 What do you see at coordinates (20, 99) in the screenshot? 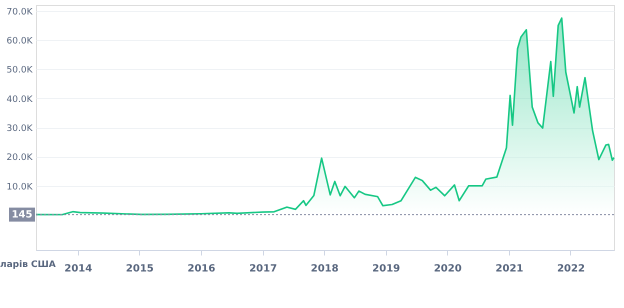
I see `y-tick-label: 40.0K` at bounding box center [20, 99].